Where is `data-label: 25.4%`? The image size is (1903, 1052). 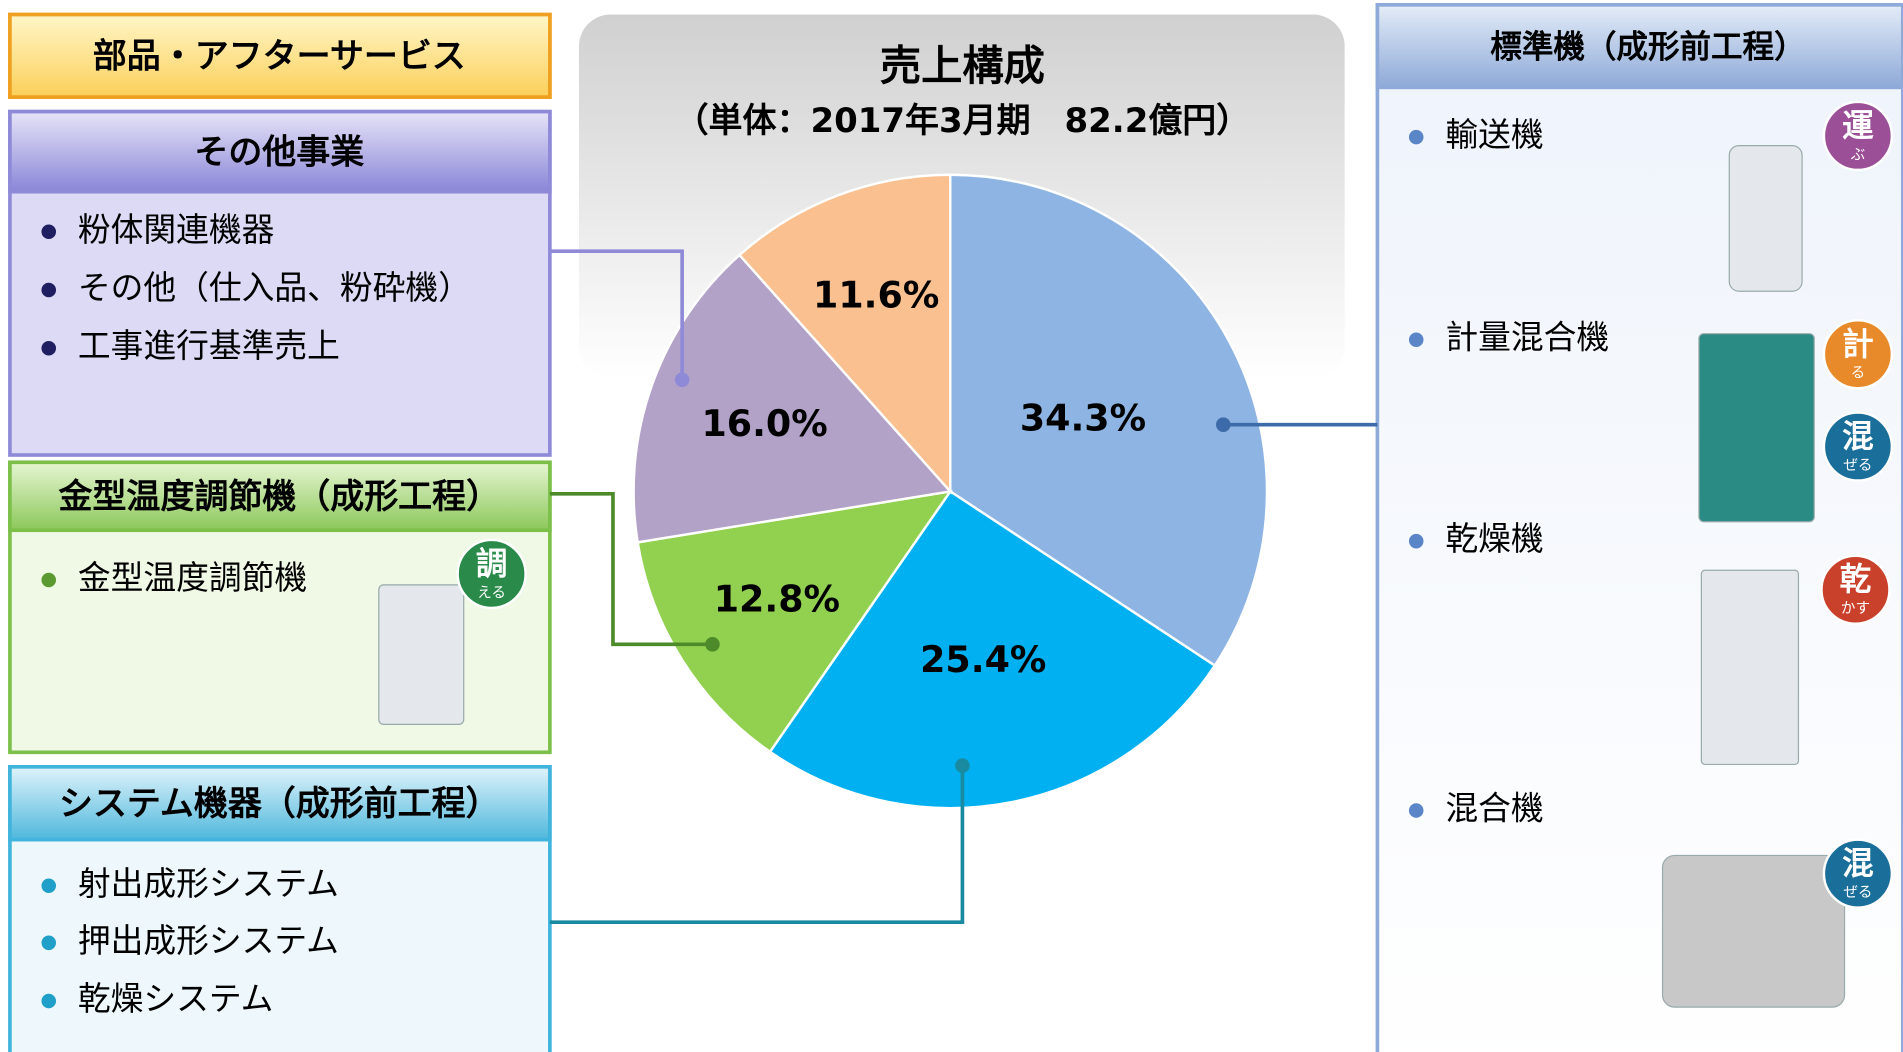
data-label: 25.4% is located at coordinates (983, 659).